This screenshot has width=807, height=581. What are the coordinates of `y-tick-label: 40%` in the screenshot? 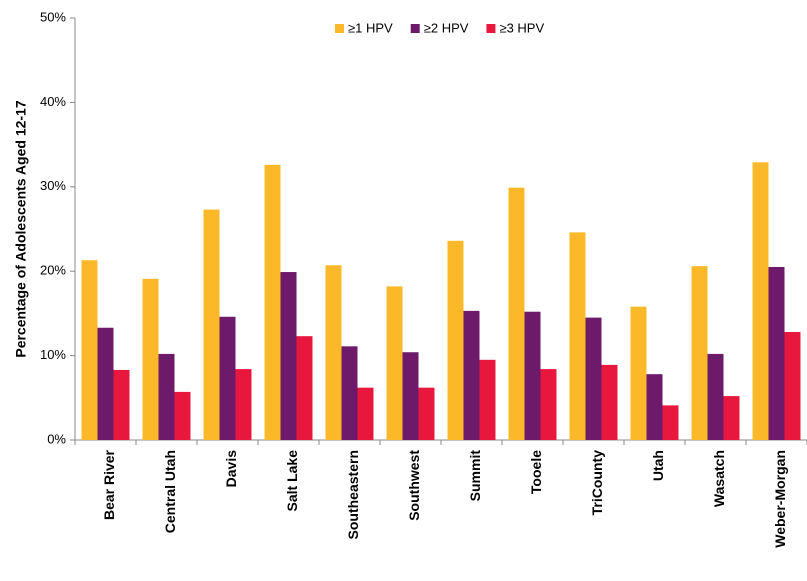 It's located at (53, 101).